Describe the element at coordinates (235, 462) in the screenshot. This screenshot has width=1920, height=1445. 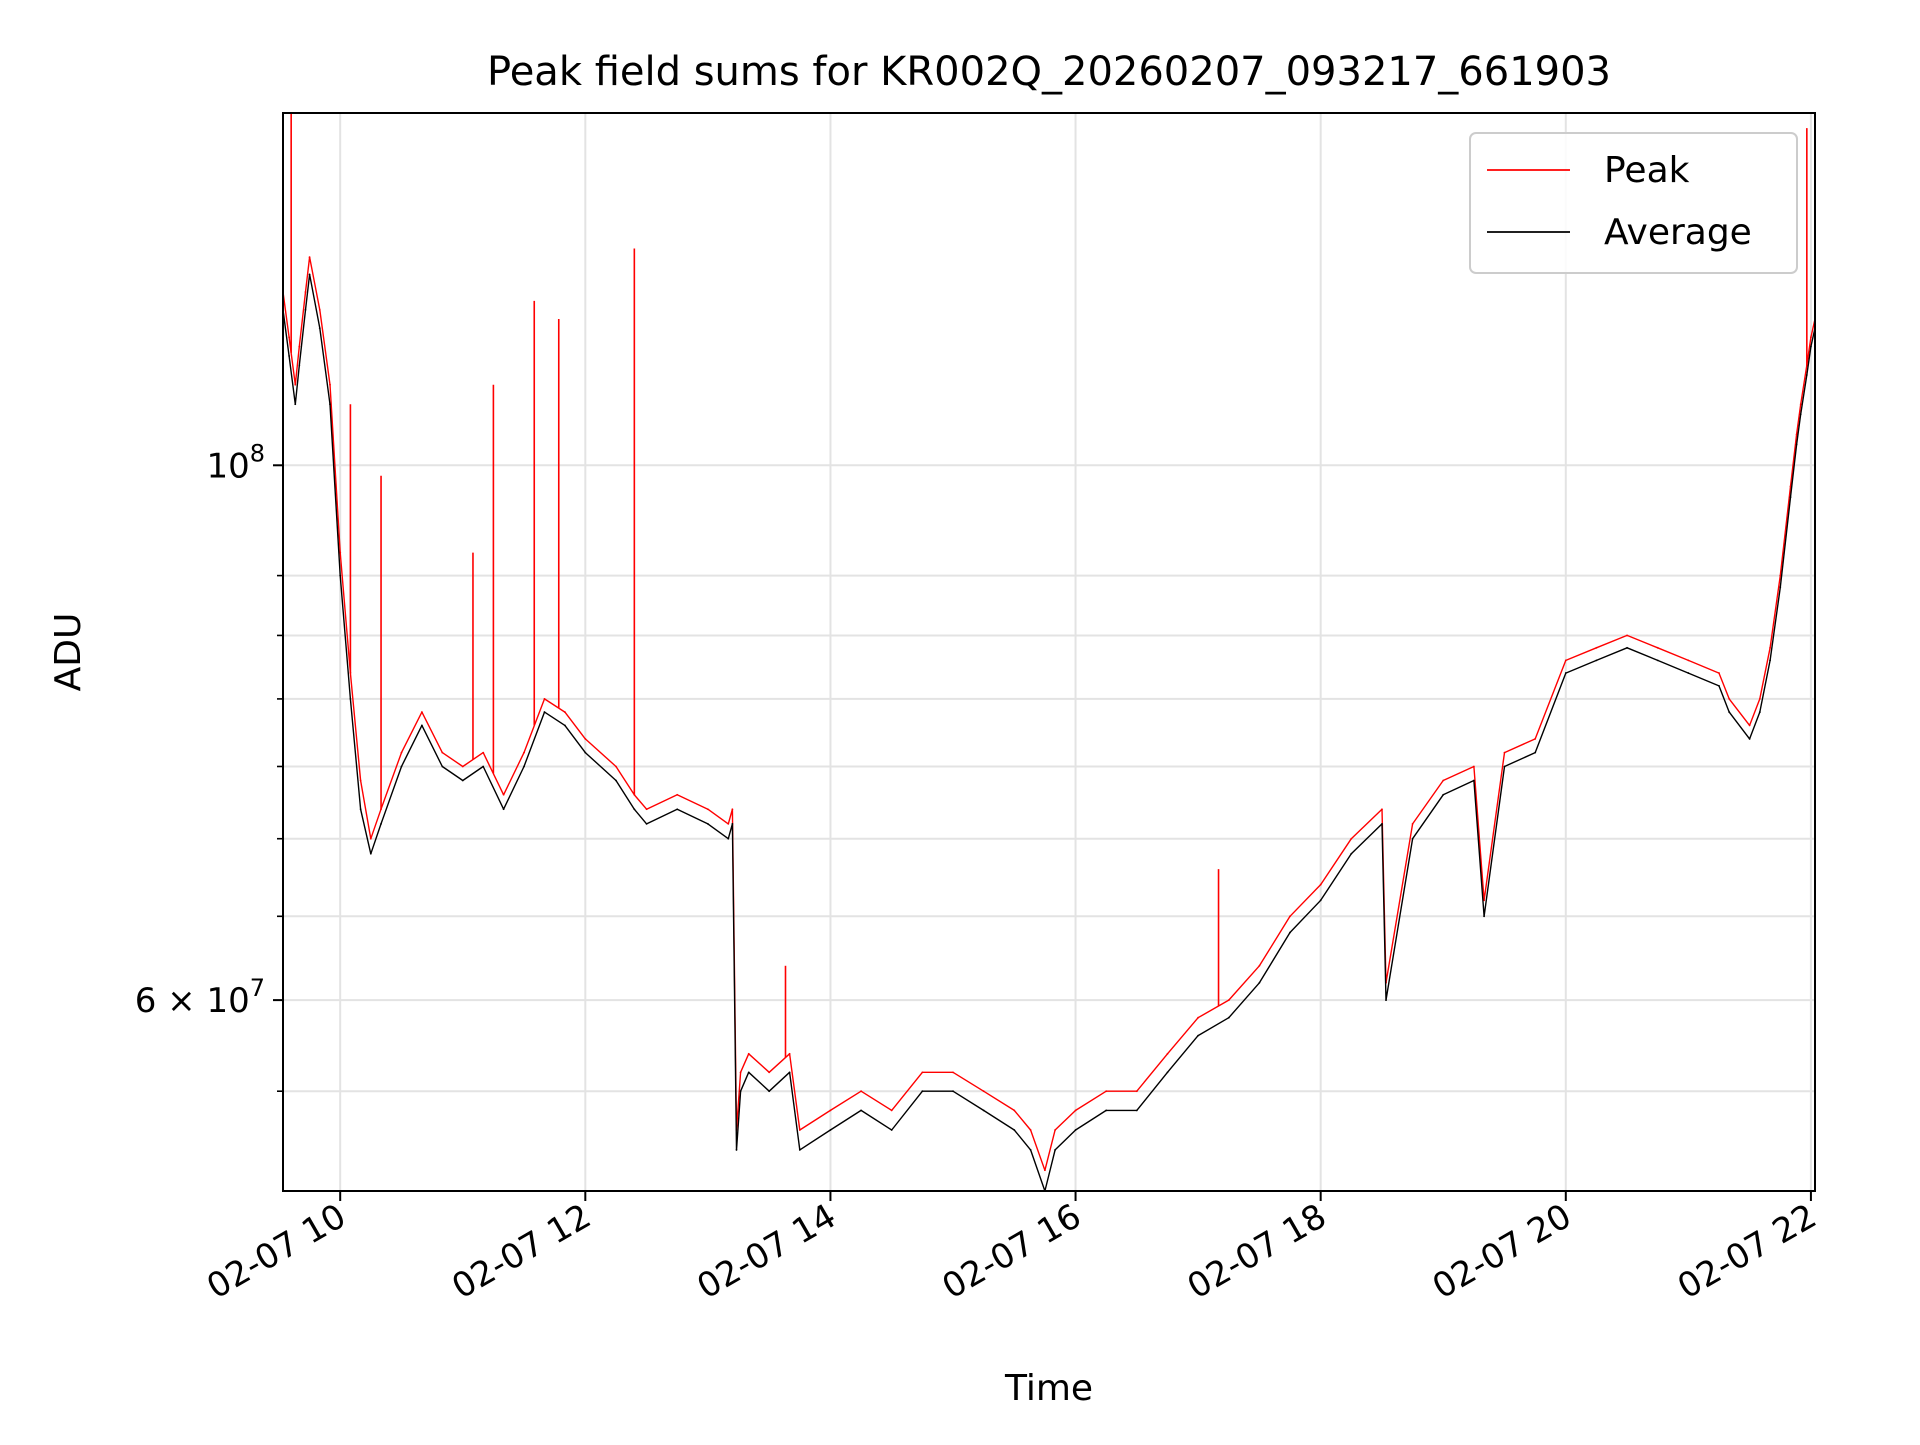
I see `y-tick-label: 108` at that location.